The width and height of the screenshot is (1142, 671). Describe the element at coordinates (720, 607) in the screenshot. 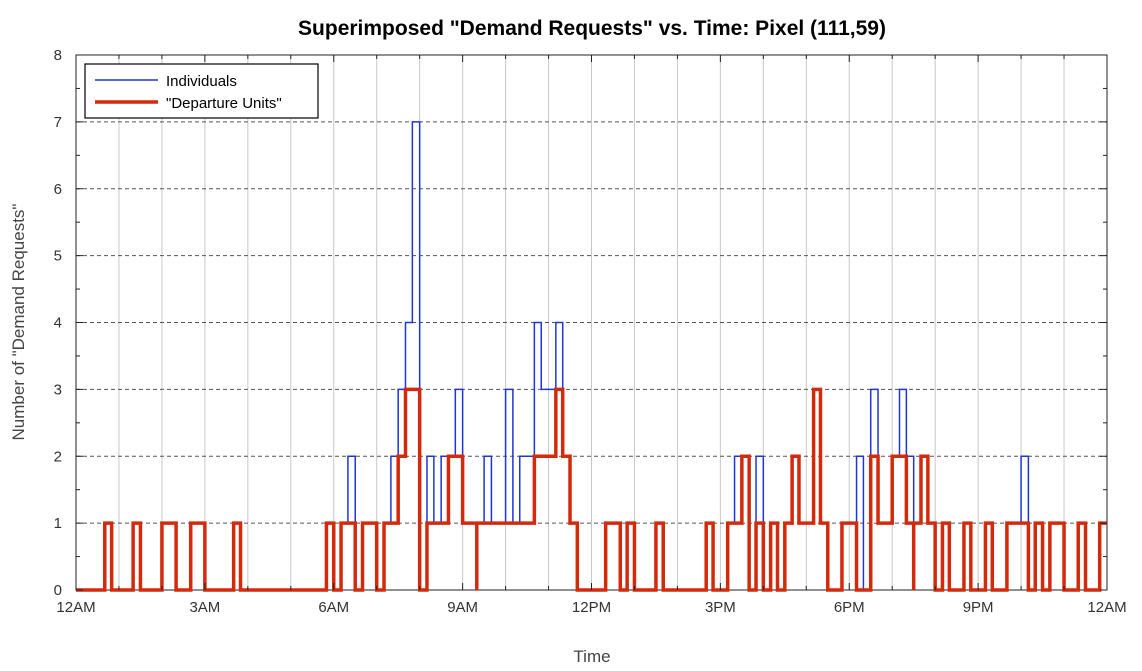

I see `x-tick-label: 3PM` at that location.